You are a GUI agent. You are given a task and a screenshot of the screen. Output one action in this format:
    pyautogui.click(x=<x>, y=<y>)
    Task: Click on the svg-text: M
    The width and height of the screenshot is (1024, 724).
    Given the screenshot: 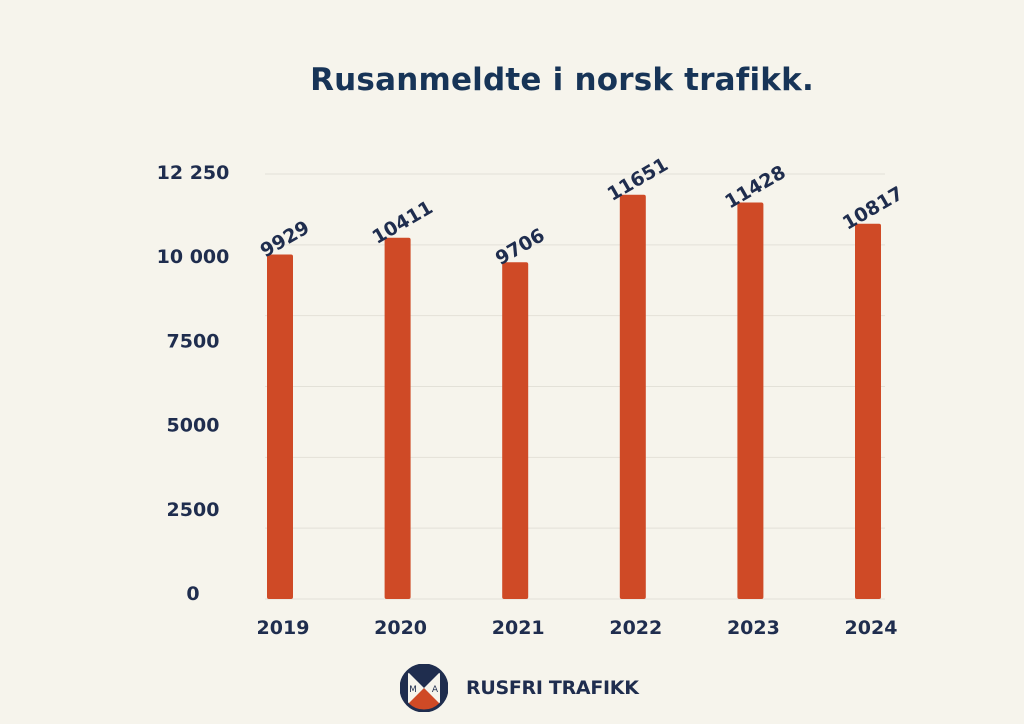 What is the action you would take?
    pyautogui.click(x=413, y=690)
    